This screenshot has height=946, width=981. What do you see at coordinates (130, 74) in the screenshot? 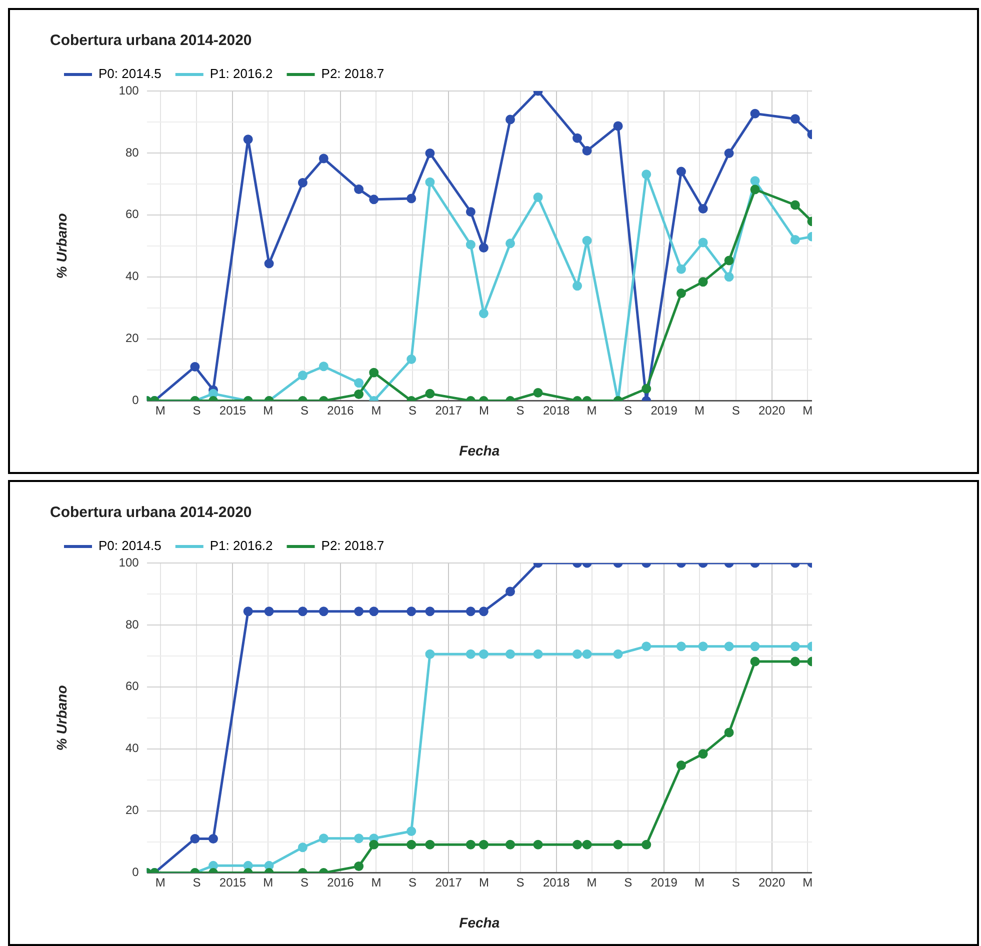
I see `legend-label: P0: 2014.5` at bounding box center [130, 74].